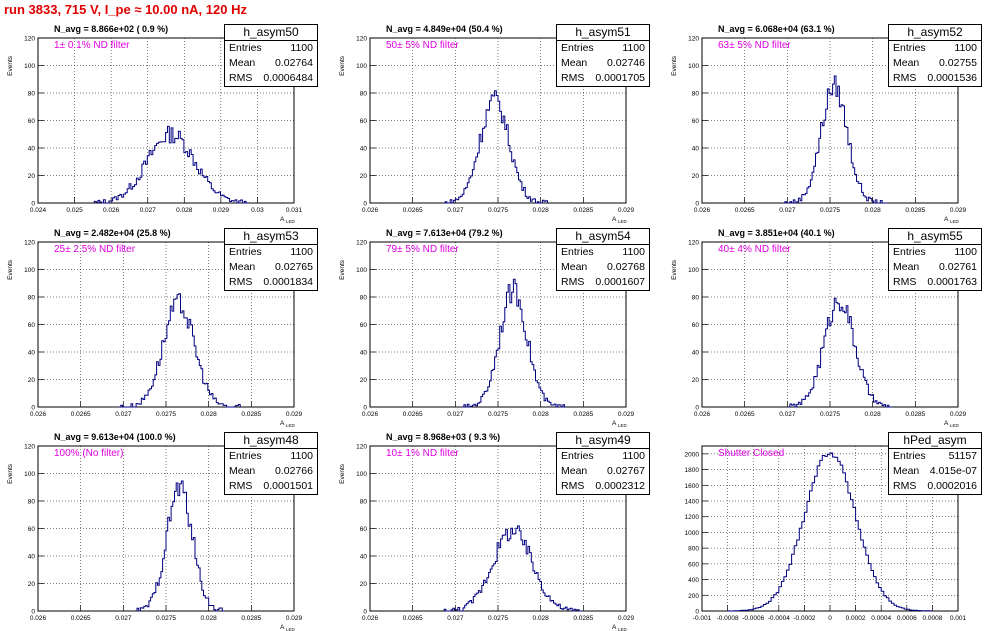 This screenshot has height=631, width=996. Describe the element at coordinates (271, 78) in the screenshot. I see `stats-row-rms: RMS 0.0006484` at that location.